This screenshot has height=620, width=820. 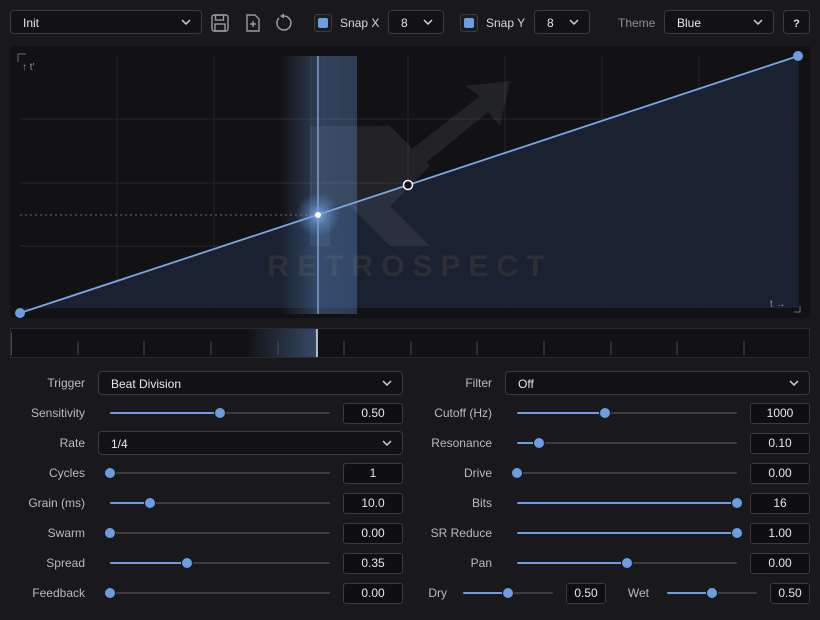 I want to click on theme-label: Theme, so click(x=637, y=23).